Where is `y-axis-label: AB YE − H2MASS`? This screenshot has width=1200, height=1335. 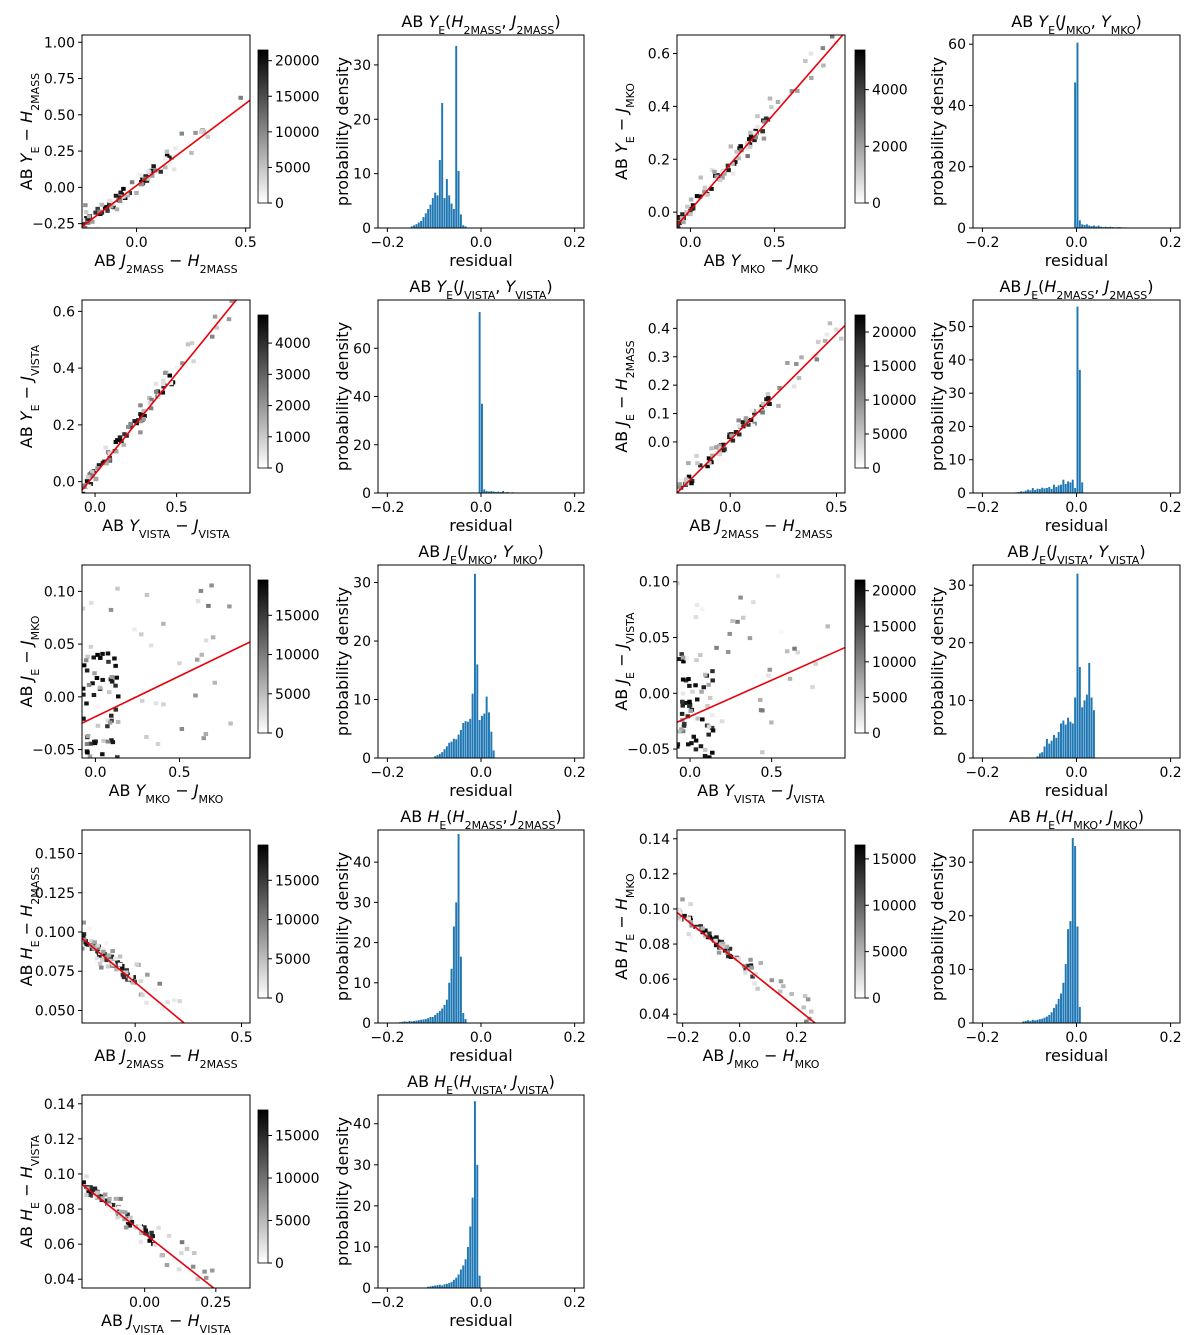 y-axis-label: AB YE − H2MASS is located at coordinates (29, 132).